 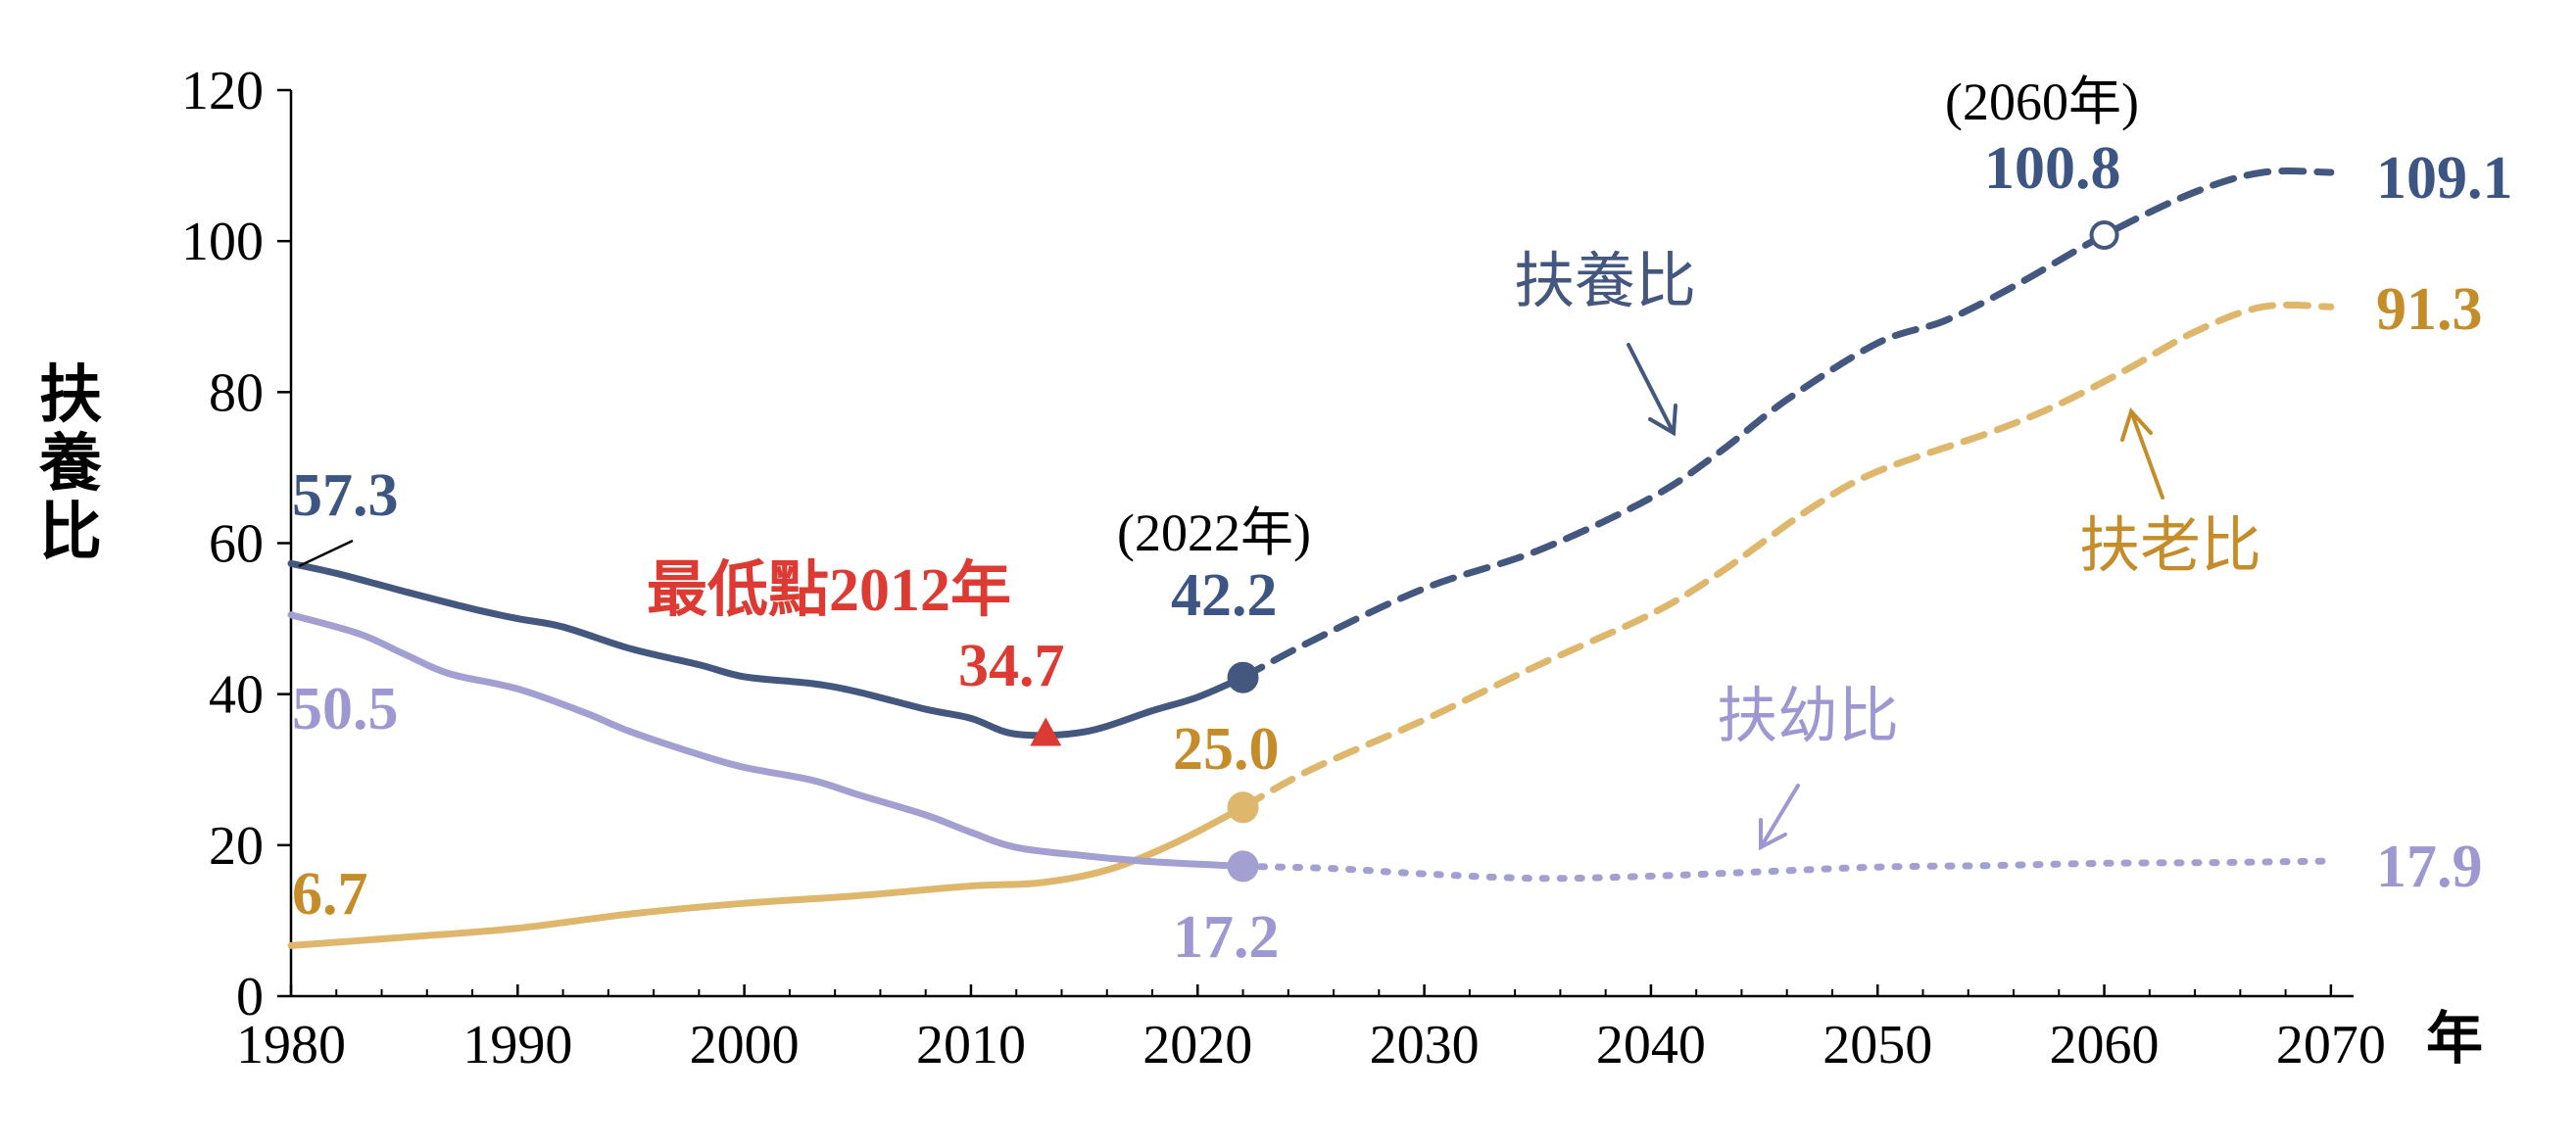 What do you see at coordinates (2042, 102) in the screenshot?
I see `year-2060-label: (2060年)` at bounding box center [2042, 102].